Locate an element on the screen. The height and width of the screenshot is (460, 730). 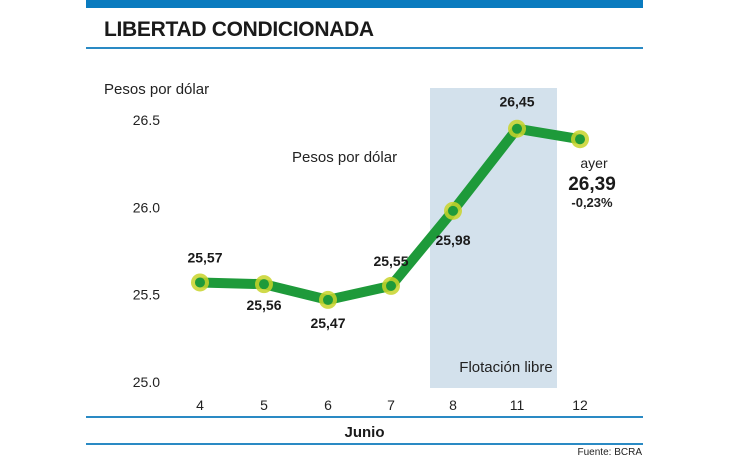
last-value: 26,39 is located at coordinates (592, 184).